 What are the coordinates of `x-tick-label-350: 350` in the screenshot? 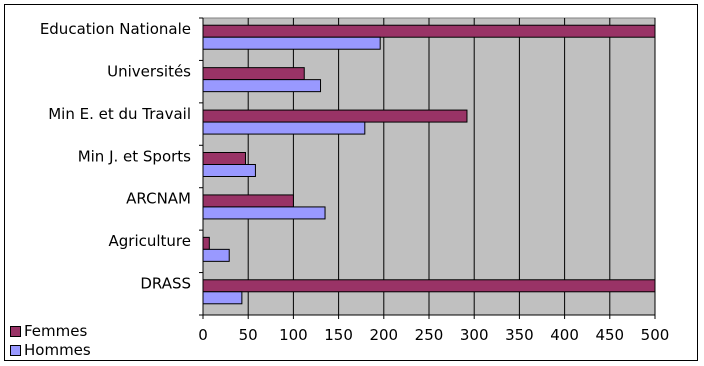 It's located at (519, 335).